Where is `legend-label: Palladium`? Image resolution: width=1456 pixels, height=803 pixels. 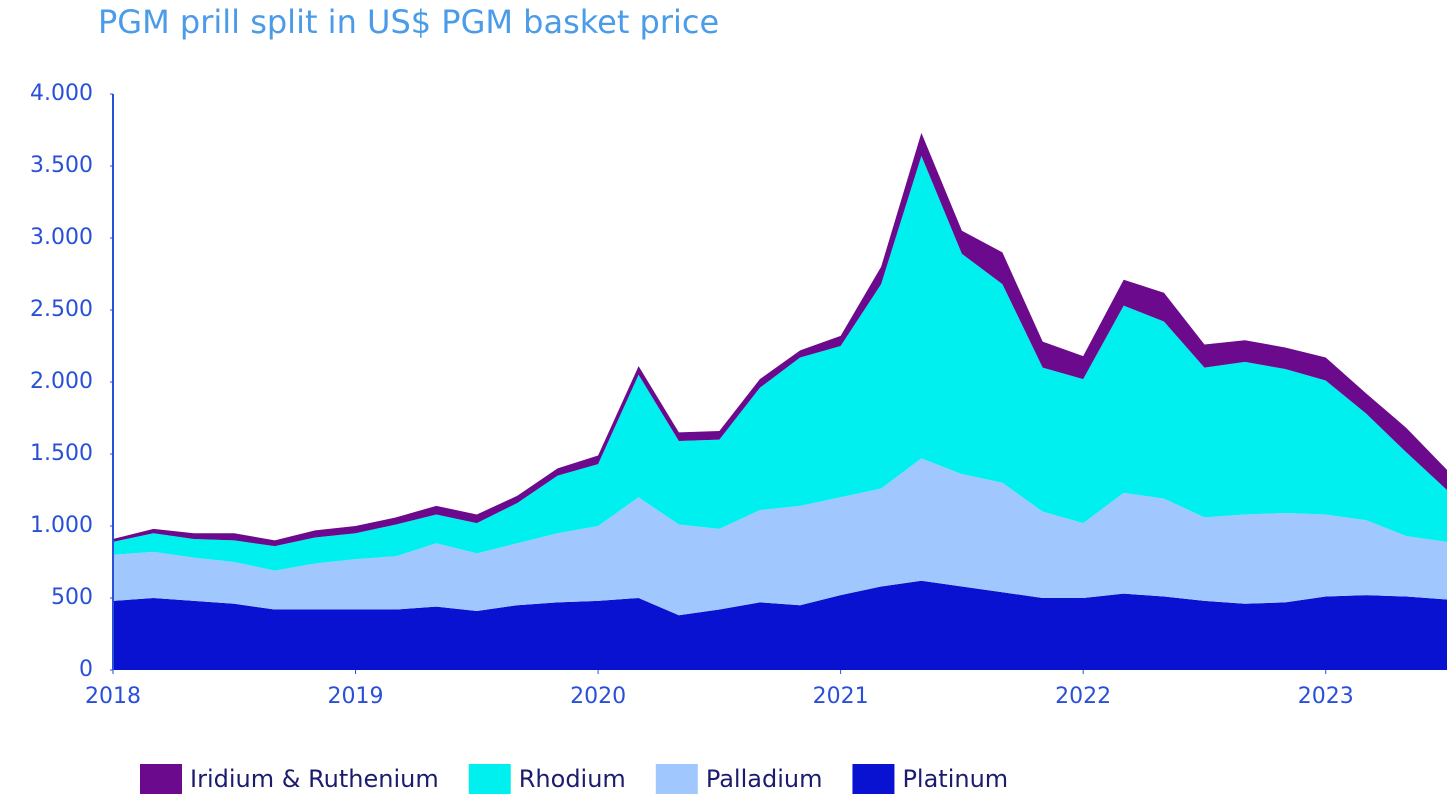
legend-label: Palladium is located at coordinates (764, 779).